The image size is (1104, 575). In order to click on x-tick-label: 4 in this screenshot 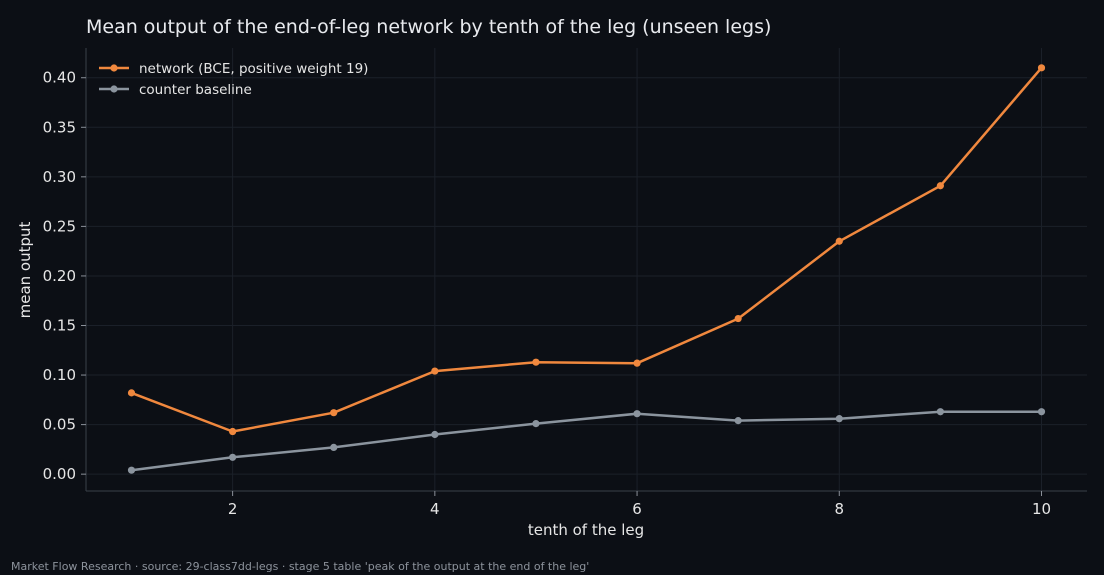, I will do `click(435, 509)`.